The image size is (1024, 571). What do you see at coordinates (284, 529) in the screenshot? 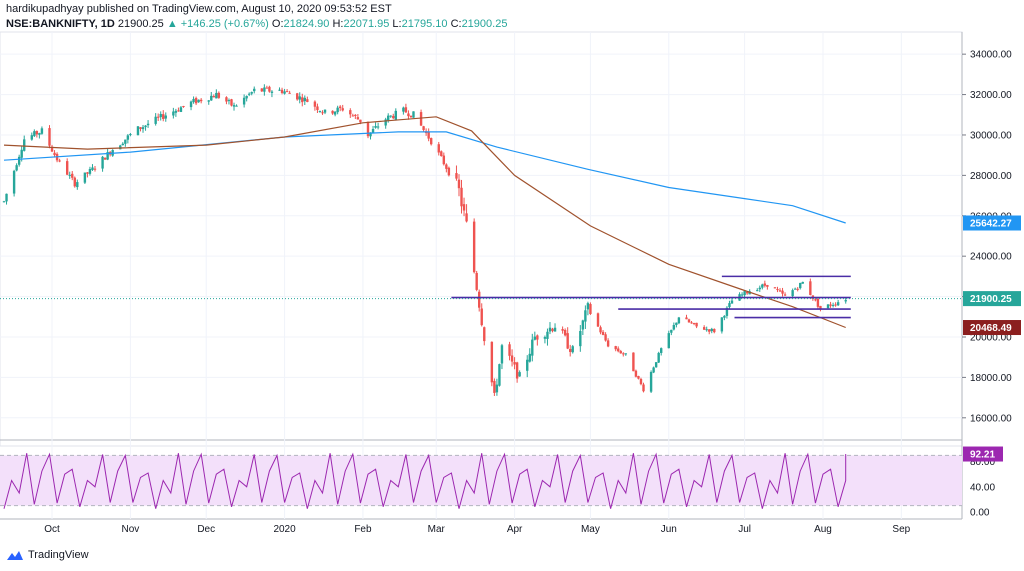
I see `x-tick-label: 2020` at bounding box center [284, 529].